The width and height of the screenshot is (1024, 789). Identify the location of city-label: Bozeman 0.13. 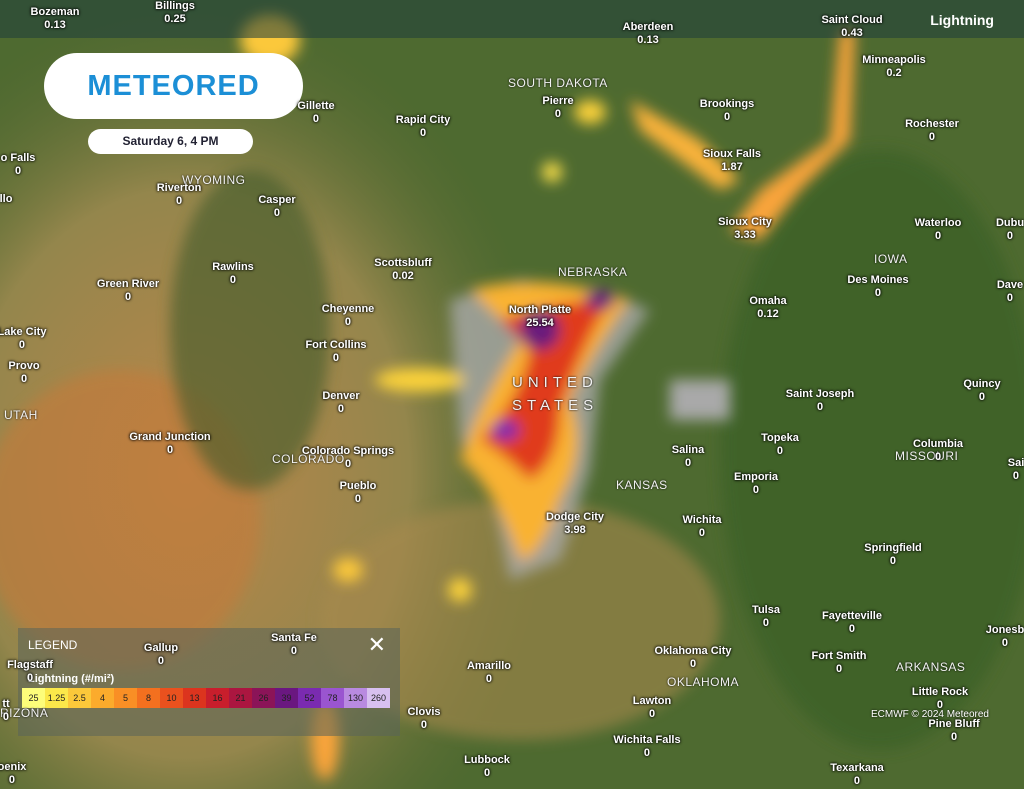
(55, 19).